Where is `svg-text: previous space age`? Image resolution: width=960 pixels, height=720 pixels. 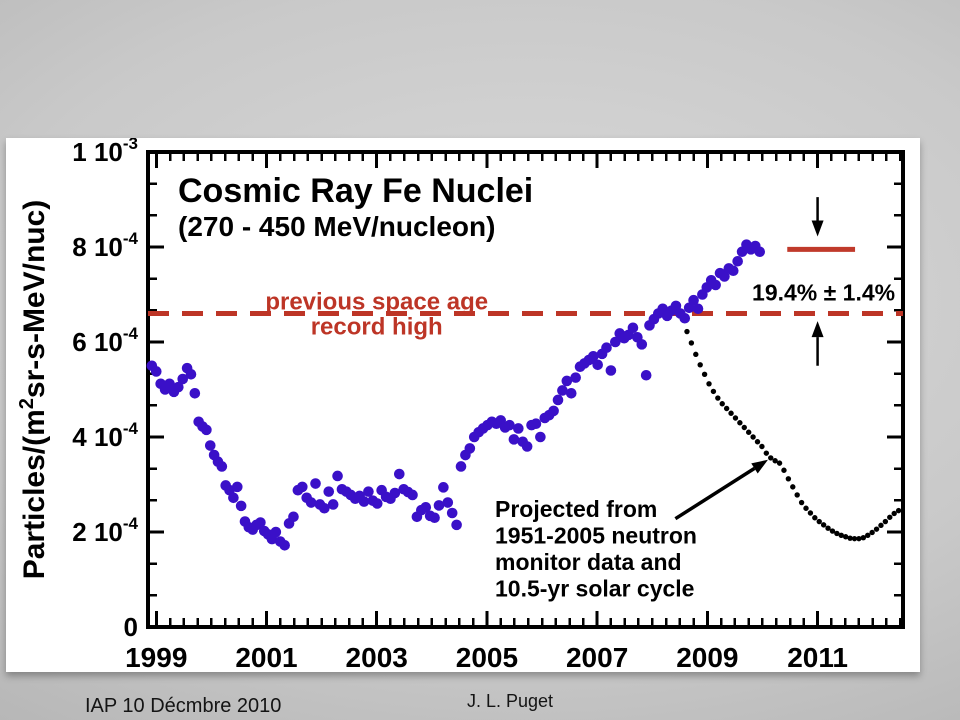
svg-text: previous space age is located at coordinates (376, 302).